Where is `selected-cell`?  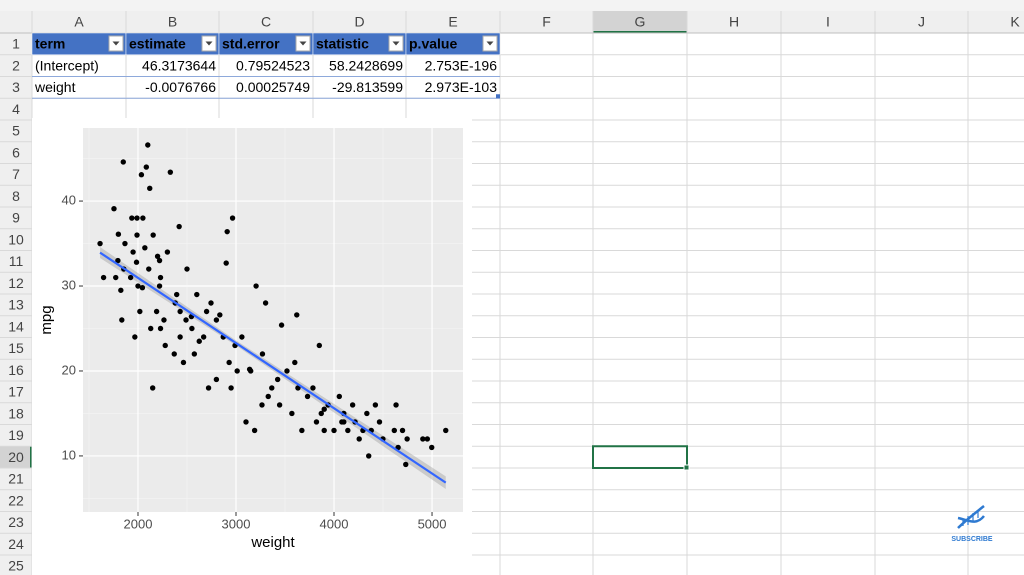 selected-cell is located at coordinates (640, 457).